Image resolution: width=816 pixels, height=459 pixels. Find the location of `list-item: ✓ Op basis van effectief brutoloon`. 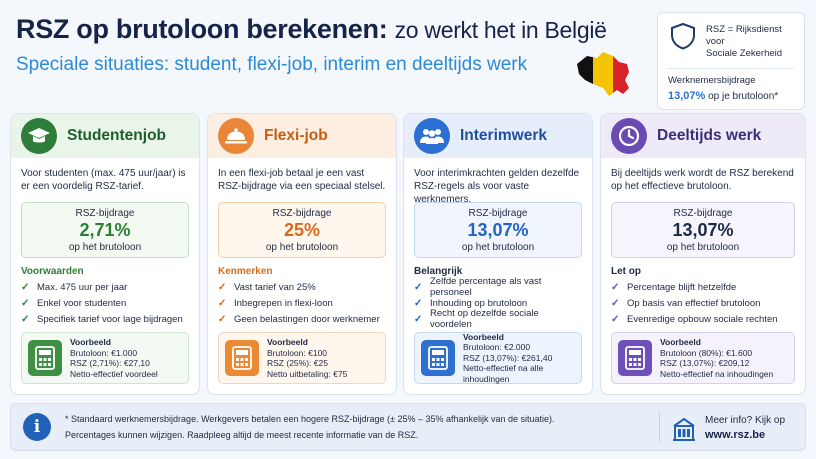

list-item: ✓ Op basis van effectief brutoloon is located at coordinates (686, 303).